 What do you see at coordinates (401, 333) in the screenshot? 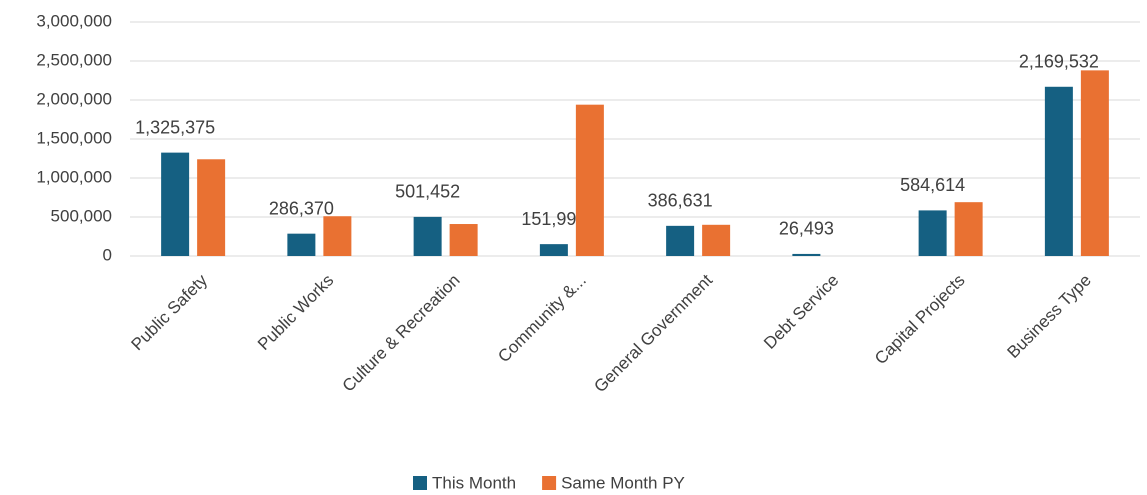
I see `x-tick-label: Culture & Recreation` at bounding box center [401, 333].